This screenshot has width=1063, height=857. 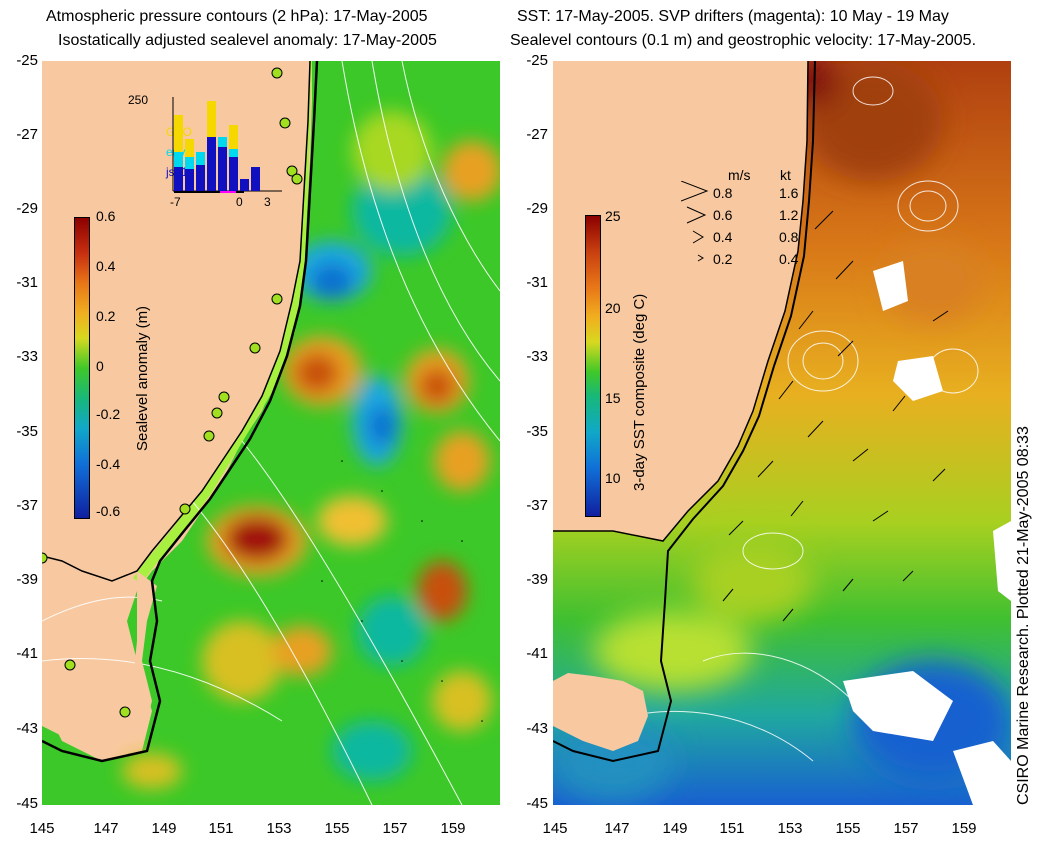 I want to click on mainland, so click(x=680, y=301).